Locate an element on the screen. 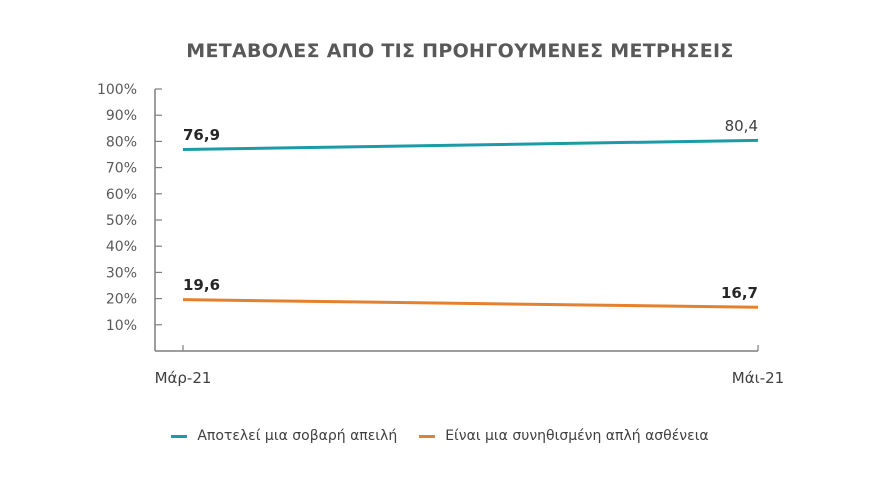 This screenshot has height=492, width=880. y-tick-label: 90% is located at coordinates (121, 116).